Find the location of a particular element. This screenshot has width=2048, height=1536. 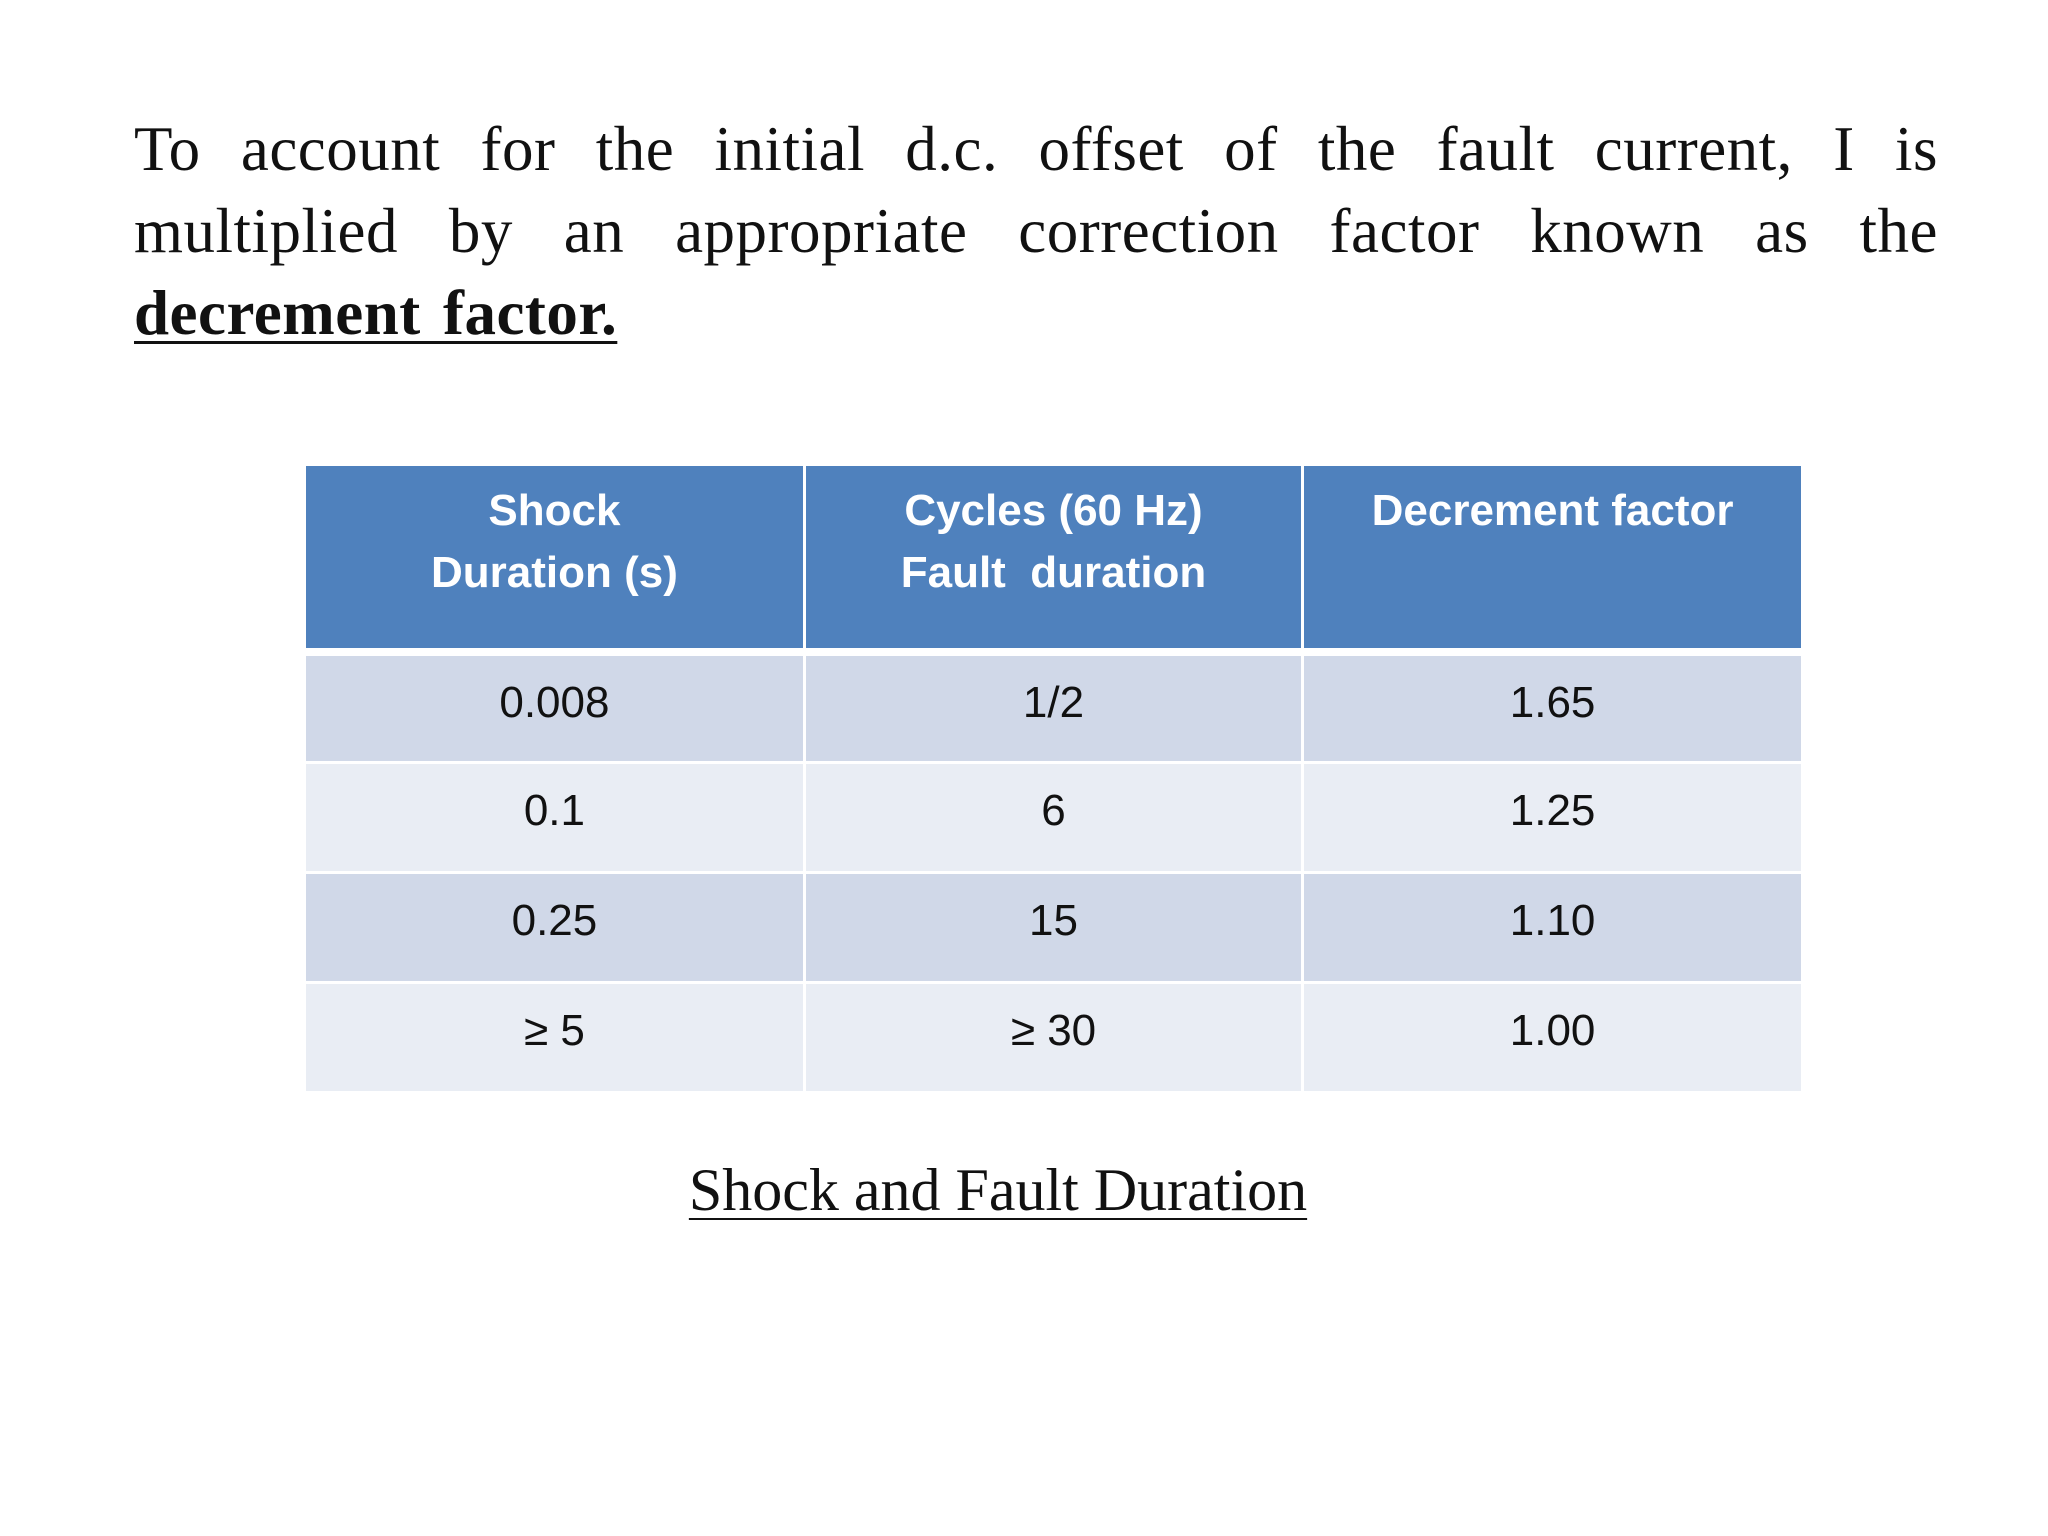

header-line: Decrement factor is located at coordinates (1552, 510).